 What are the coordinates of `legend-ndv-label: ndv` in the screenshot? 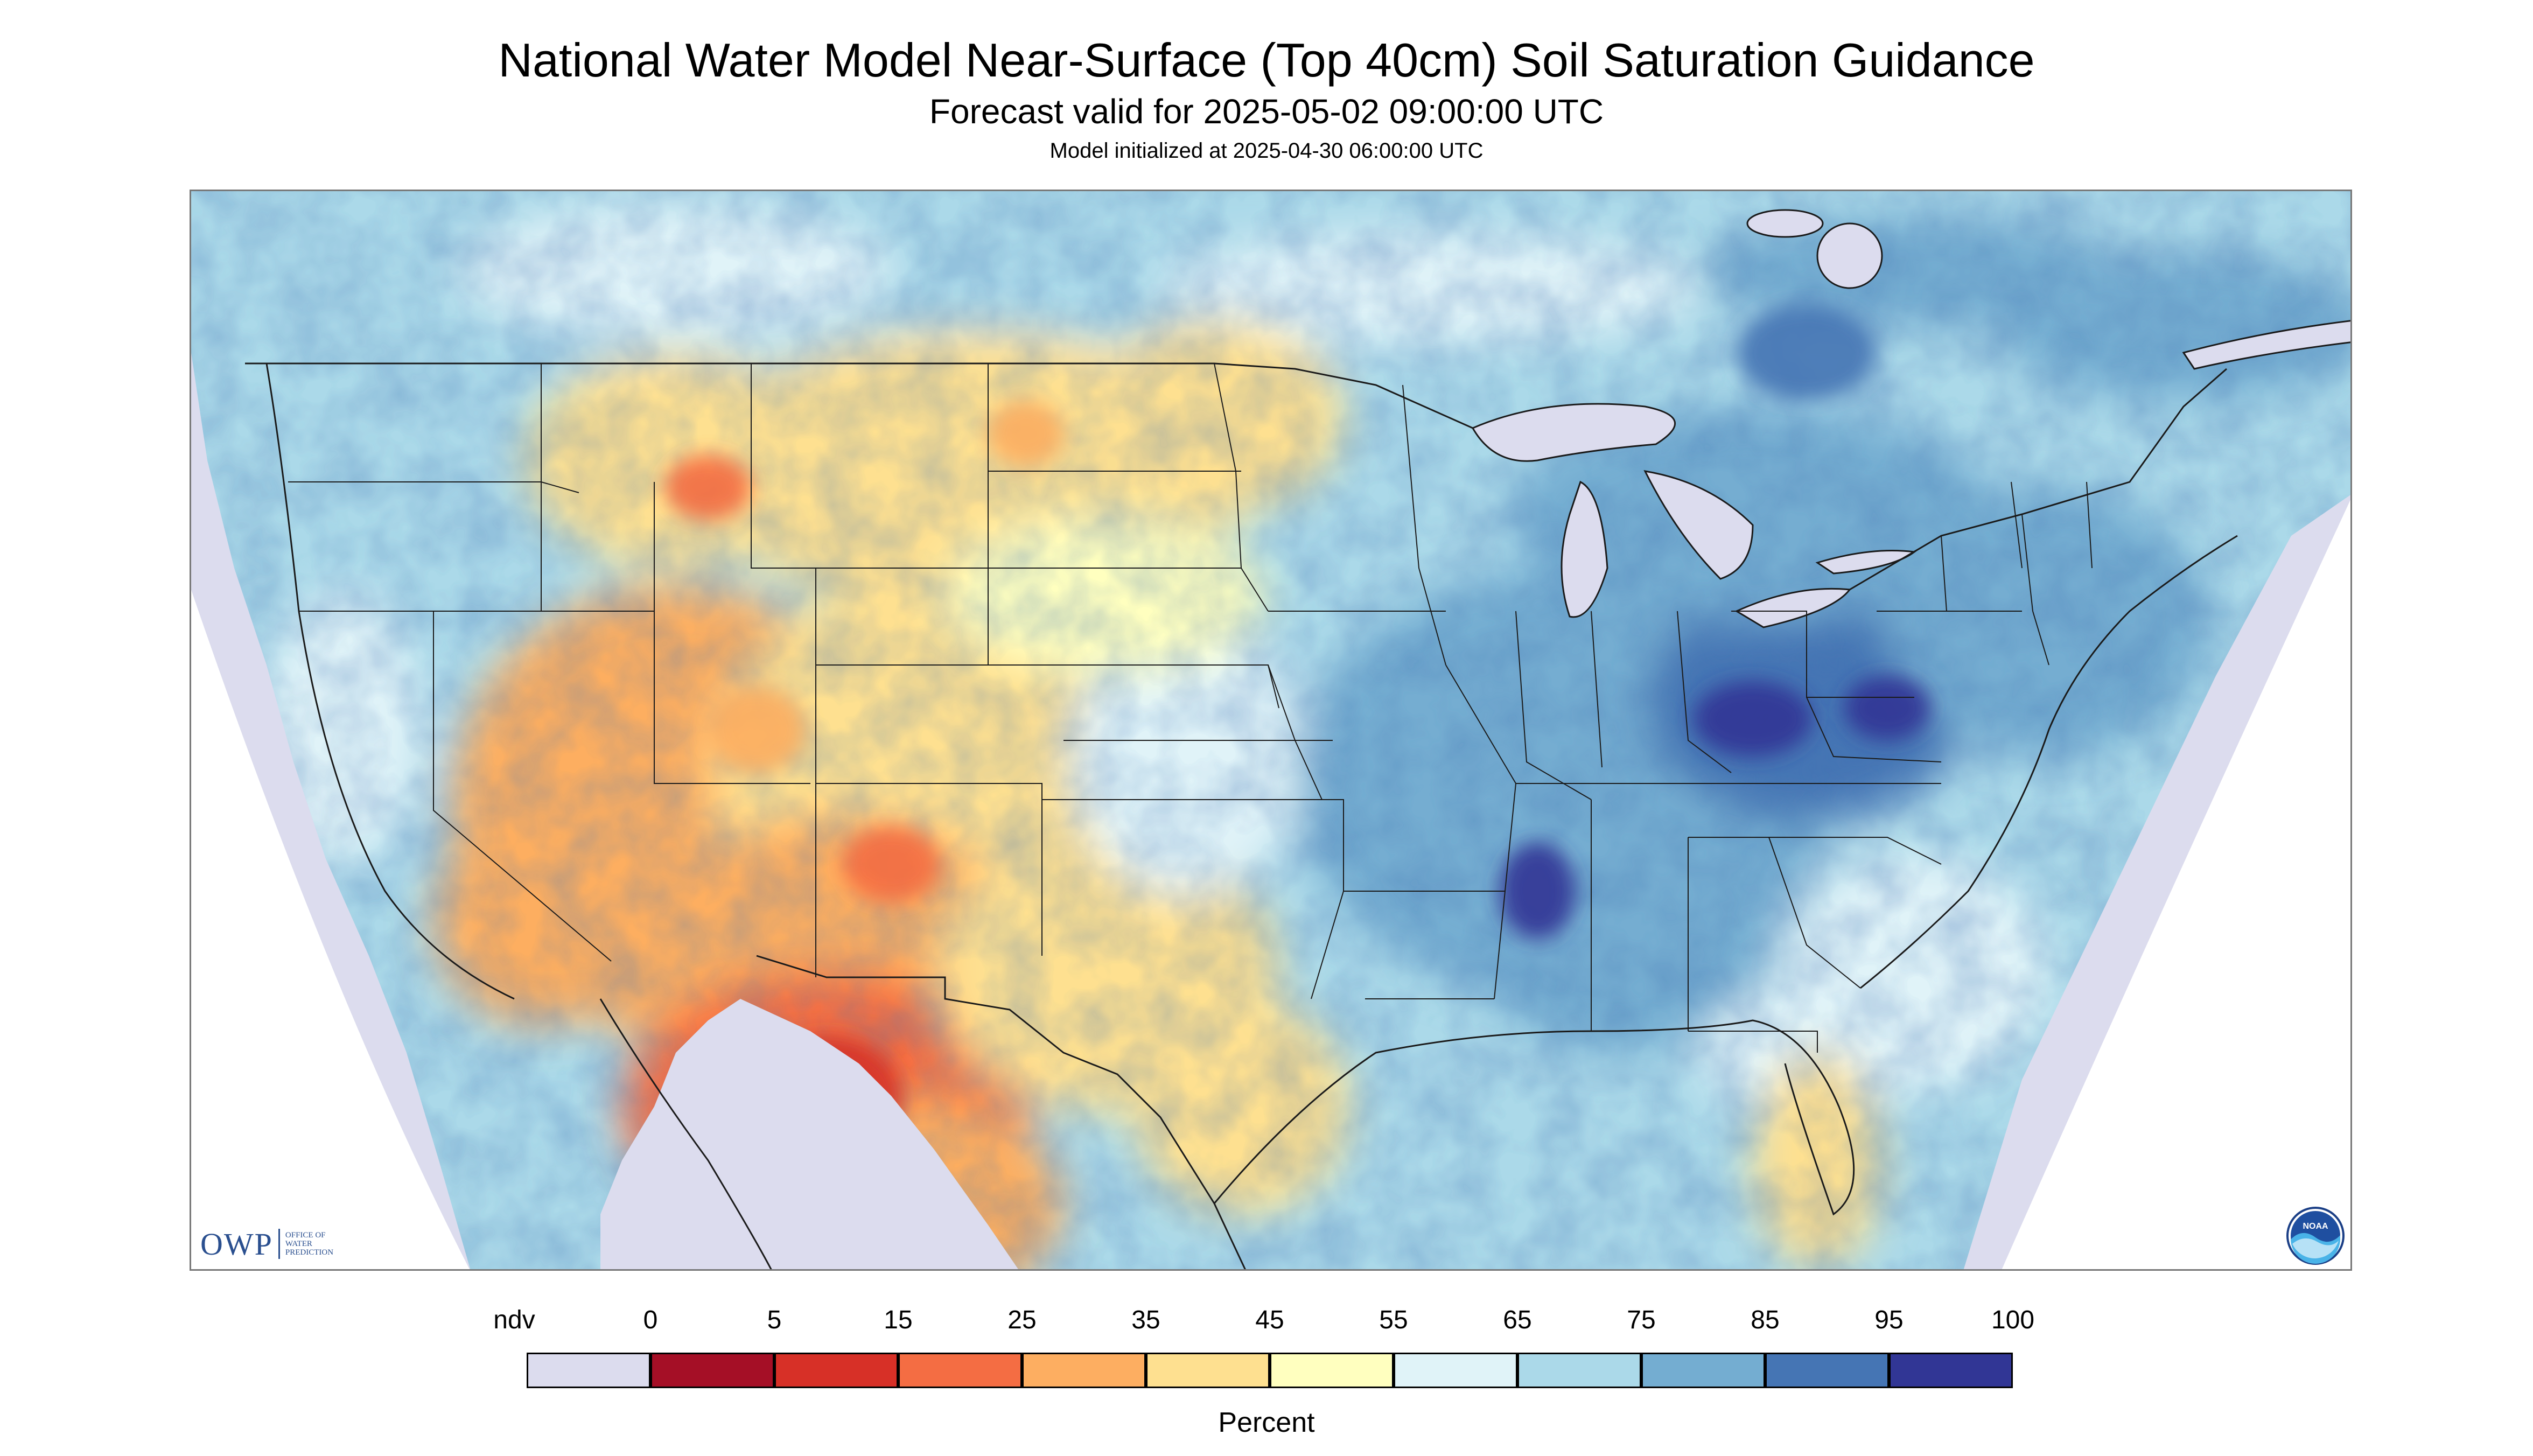 It's located at (514, 1320).